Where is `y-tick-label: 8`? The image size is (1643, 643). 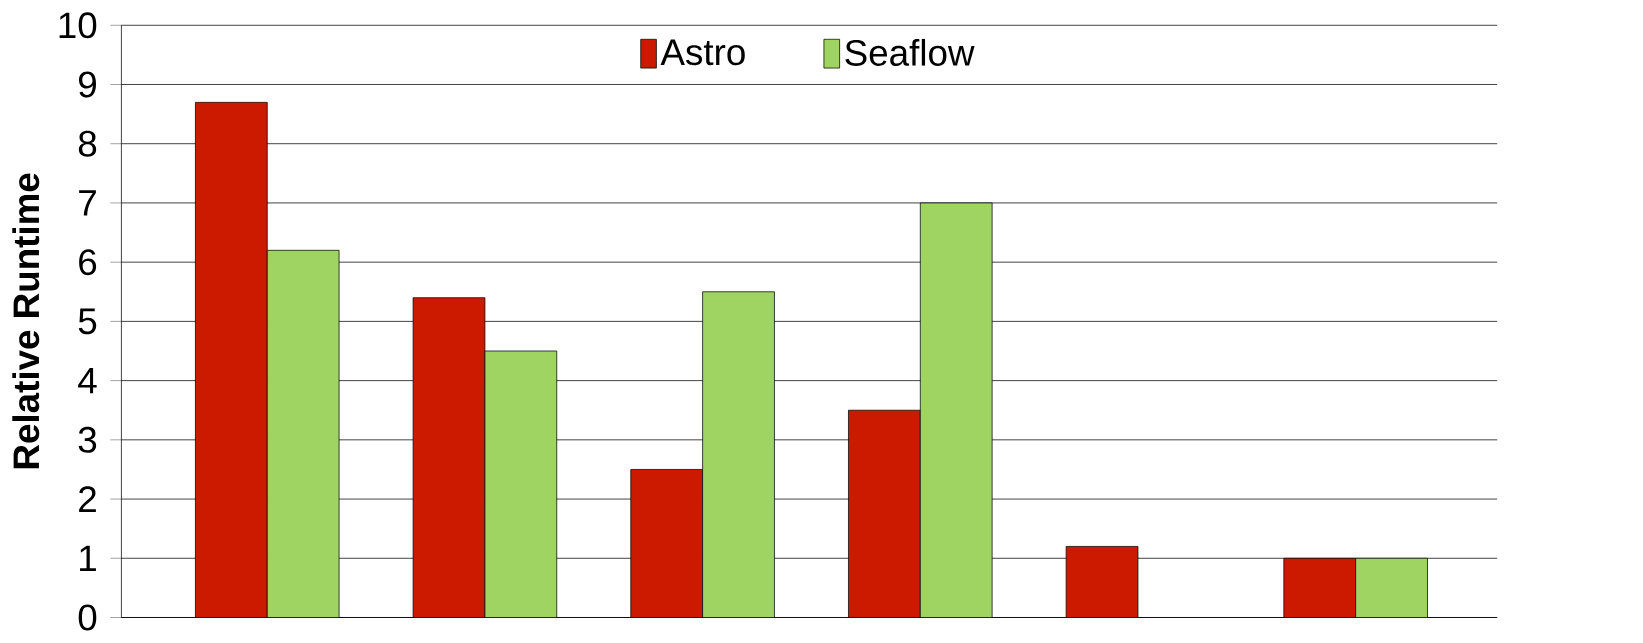
y-tick-label: 8 is located at coordinates (87, 143).